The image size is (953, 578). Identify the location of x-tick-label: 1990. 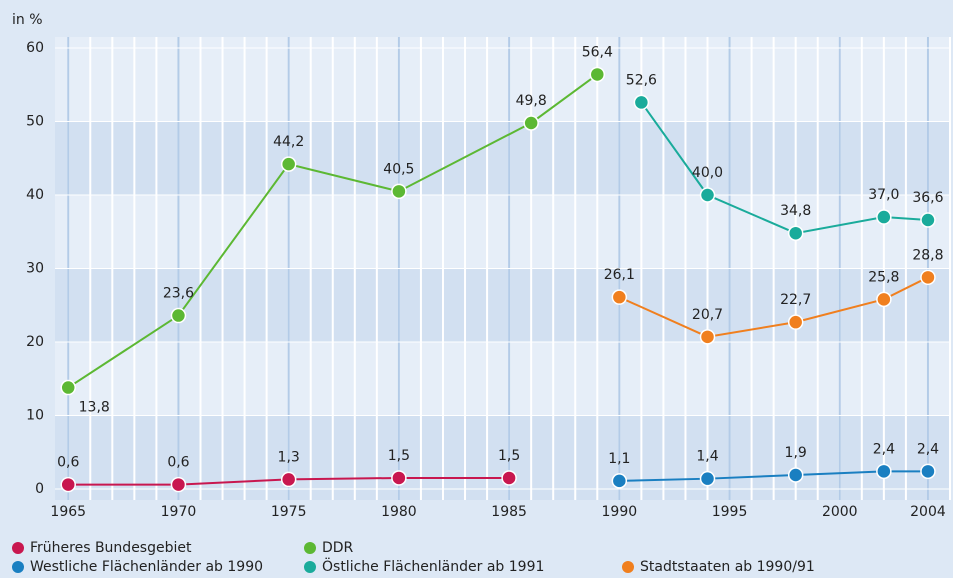
(620, 512).